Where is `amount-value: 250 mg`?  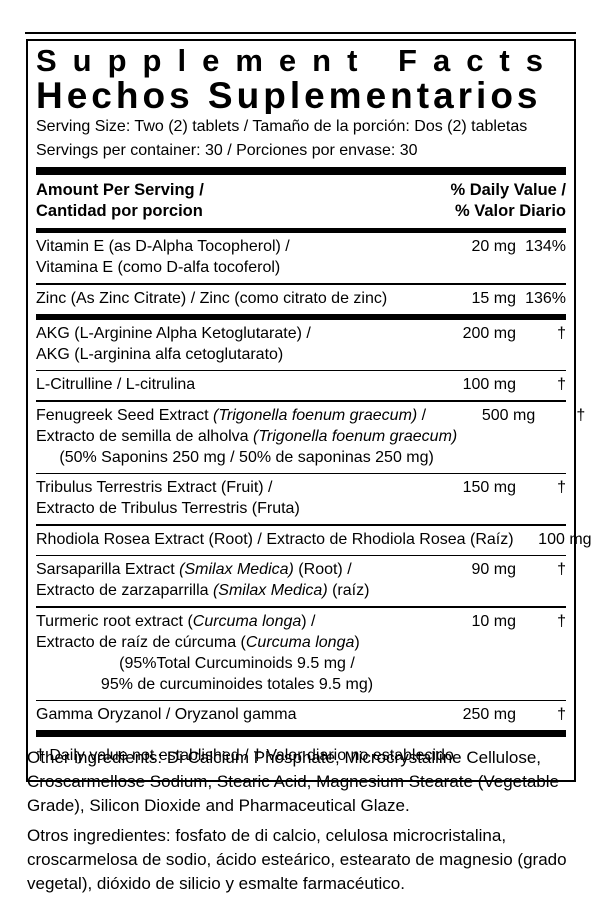 amount-value: 250 mg is located at coordinates (489, 714).